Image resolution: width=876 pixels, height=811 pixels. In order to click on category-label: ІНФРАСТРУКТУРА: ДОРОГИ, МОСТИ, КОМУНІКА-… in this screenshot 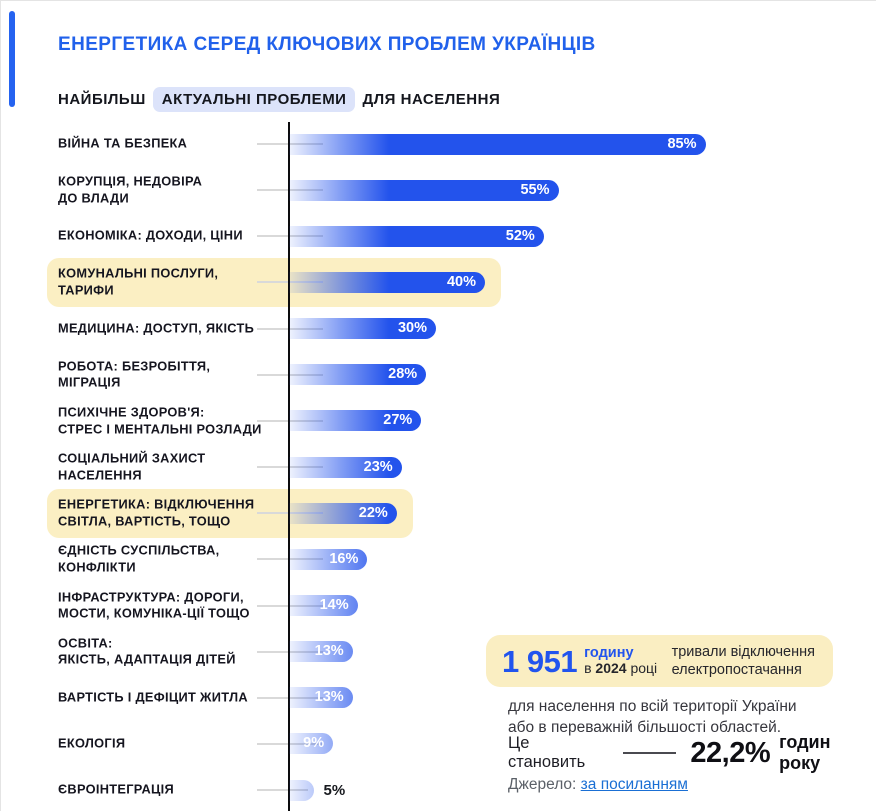, I will do `click(154, 604)`.